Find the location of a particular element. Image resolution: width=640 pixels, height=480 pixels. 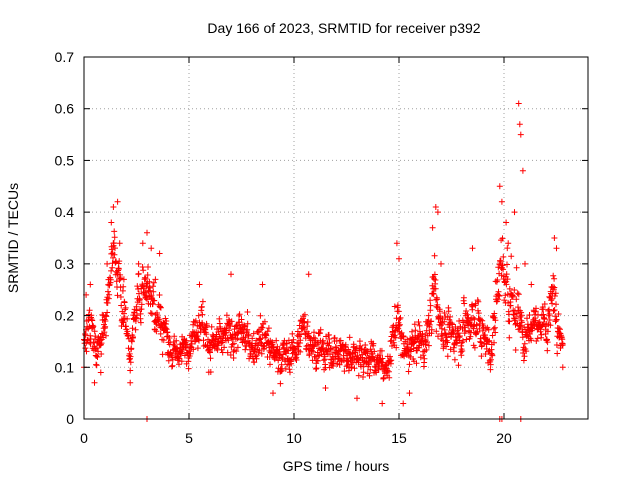

y-axis-label: SRMTID / TECUs is located at coordinates (13, 238).